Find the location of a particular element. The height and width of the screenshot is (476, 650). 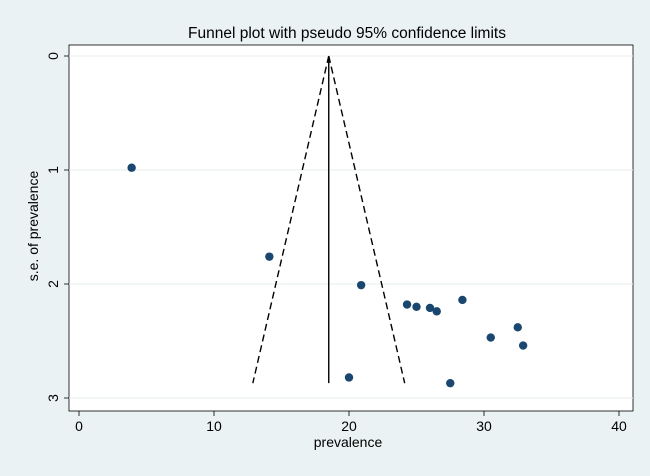

x-tick-label: 30 is located at coordinates (484, 426).